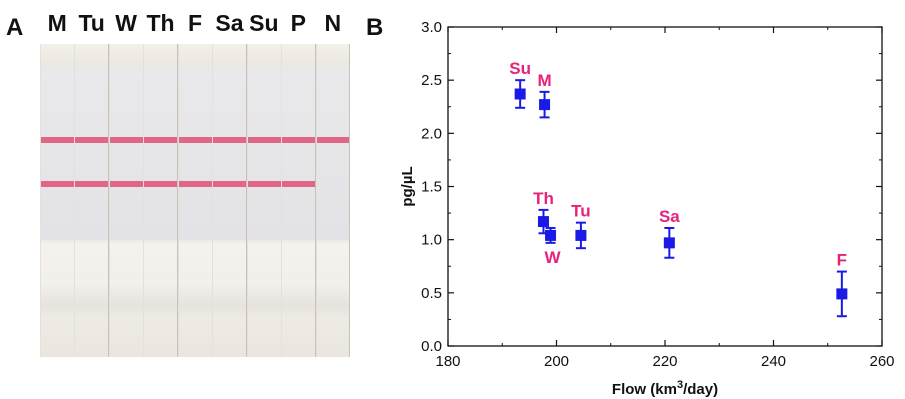  I want to click on strip-label-m: M, so click(57, 23).